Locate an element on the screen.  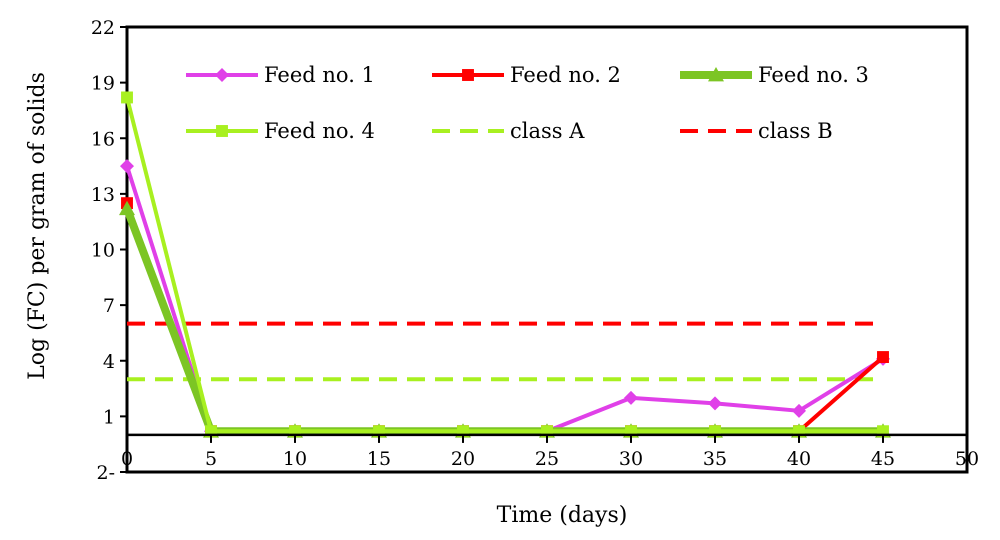
y-tick-label: 2- is located at coordinates (105, 473).